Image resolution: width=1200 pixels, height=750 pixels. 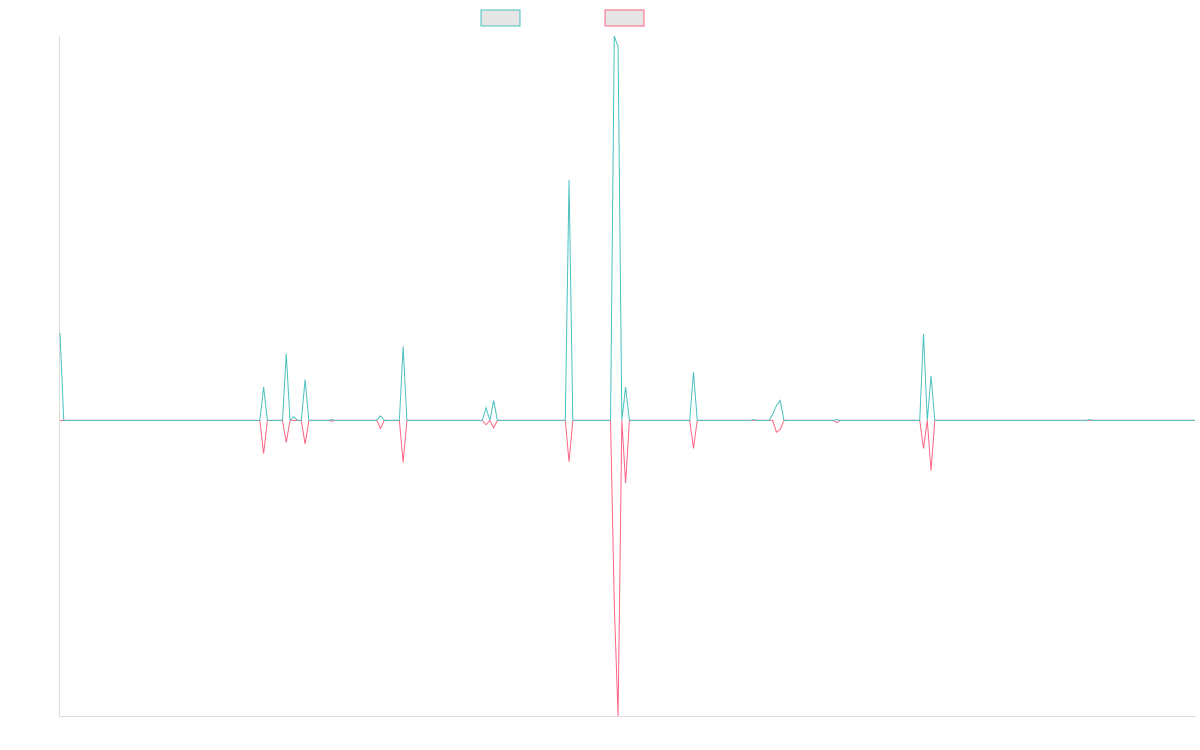 I want to click on legend, so click(x=562, y=18).